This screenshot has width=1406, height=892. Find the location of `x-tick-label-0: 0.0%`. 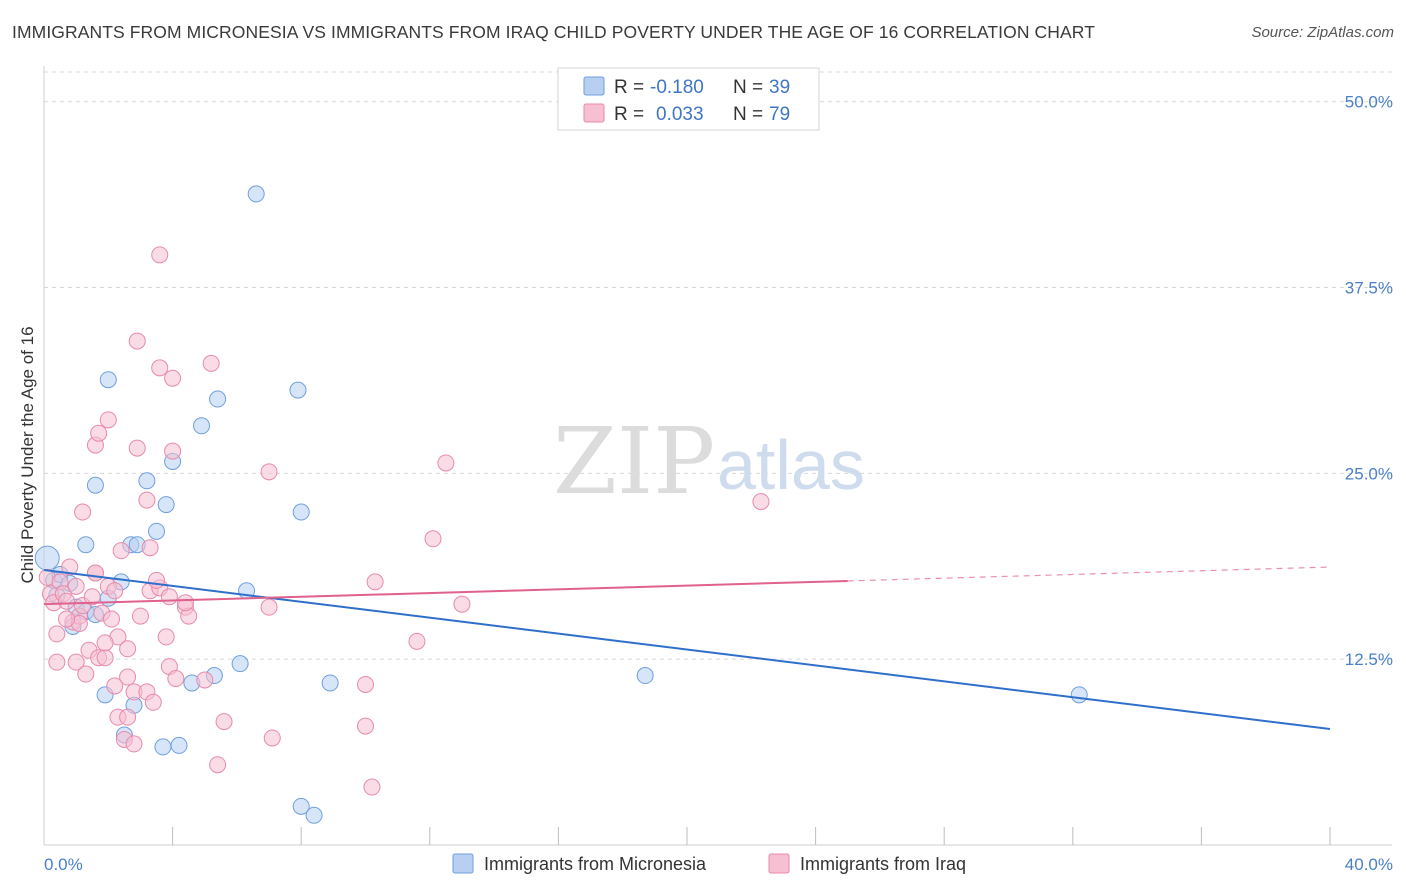

x-tick-label-0: 0.0% is located at coordinates (63, 864).